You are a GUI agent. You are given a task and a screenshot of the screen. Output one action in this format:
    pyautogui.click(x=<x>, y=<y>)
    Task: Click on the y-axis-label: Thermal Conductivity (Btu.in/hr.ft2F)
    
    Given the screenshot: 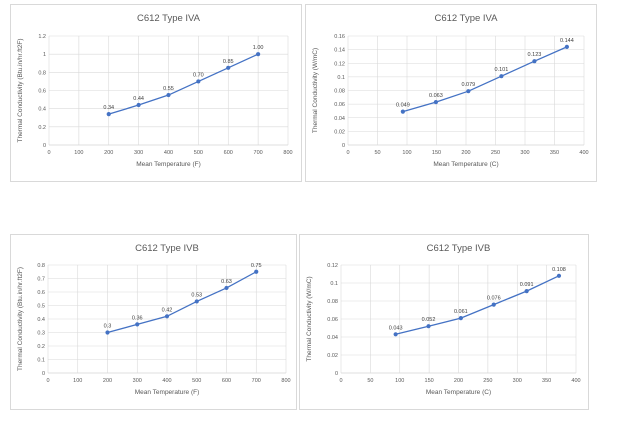 What is the action you would take?
    pyautogui.click(x=20, y=90)
    